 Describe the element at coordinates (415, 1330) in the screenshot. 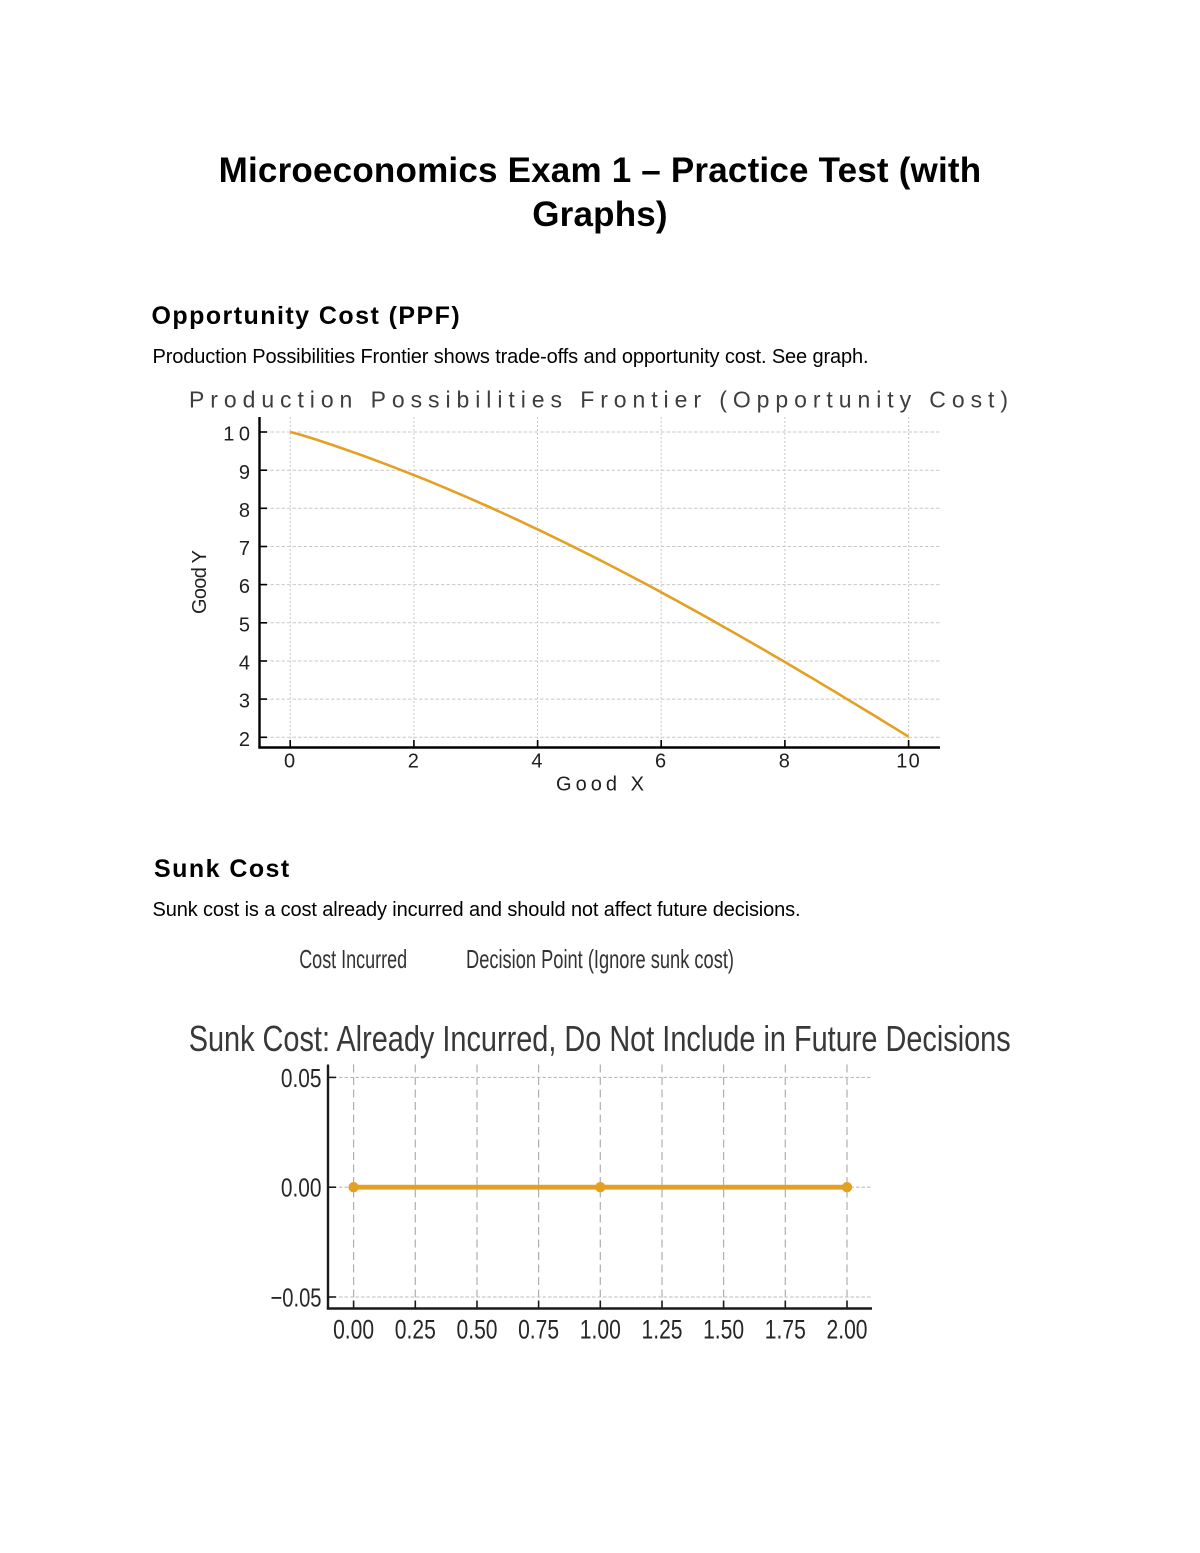

I see `svg-text: 0.25` at that location.